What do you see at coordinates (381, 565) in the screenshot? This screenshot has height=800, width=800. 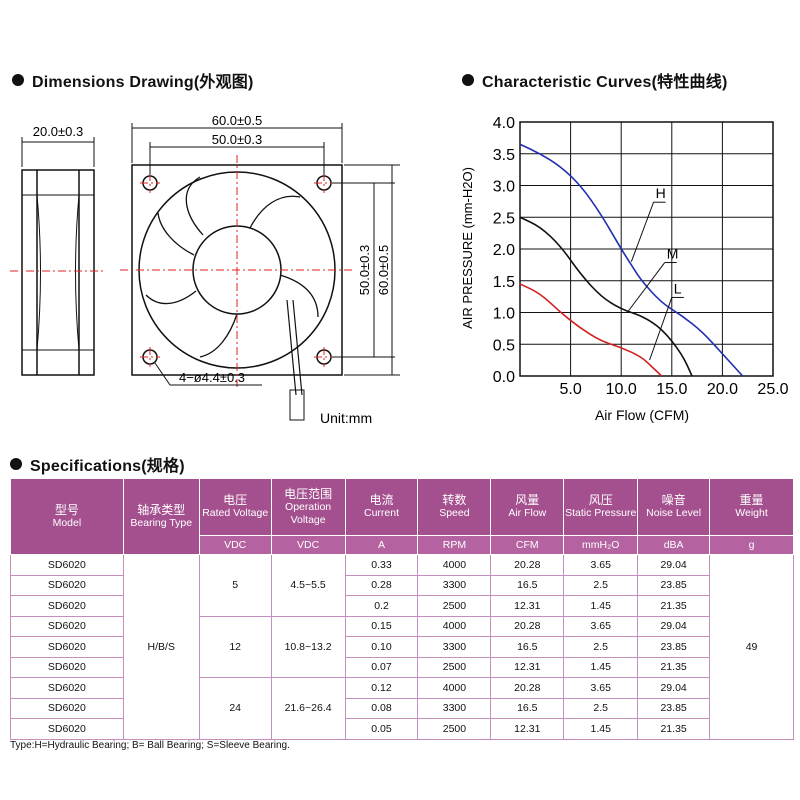 I see `current-cell: 0.33` at bounding box center [381, 565].